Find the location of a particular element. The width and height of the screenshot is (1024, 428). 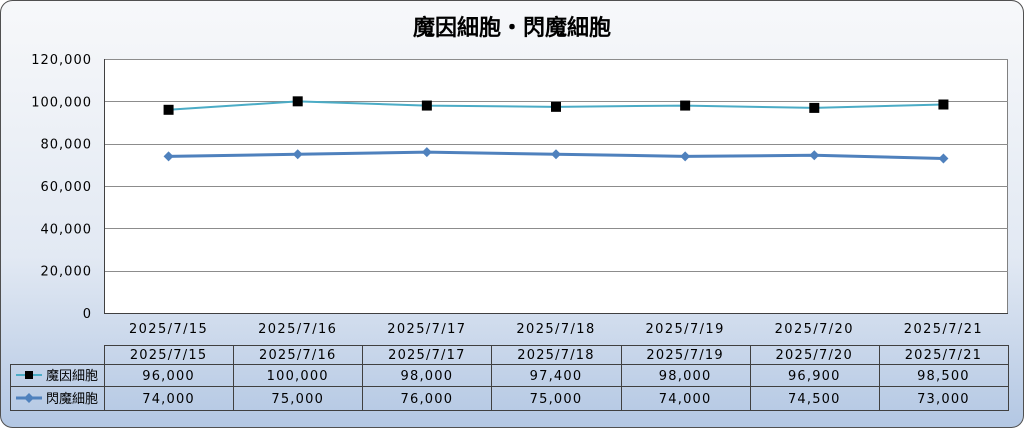

y-axis-tick-labels: 0 20,000 40,000 60,000 80,000 100,000 120,000 is located at coordinates (62, 187).